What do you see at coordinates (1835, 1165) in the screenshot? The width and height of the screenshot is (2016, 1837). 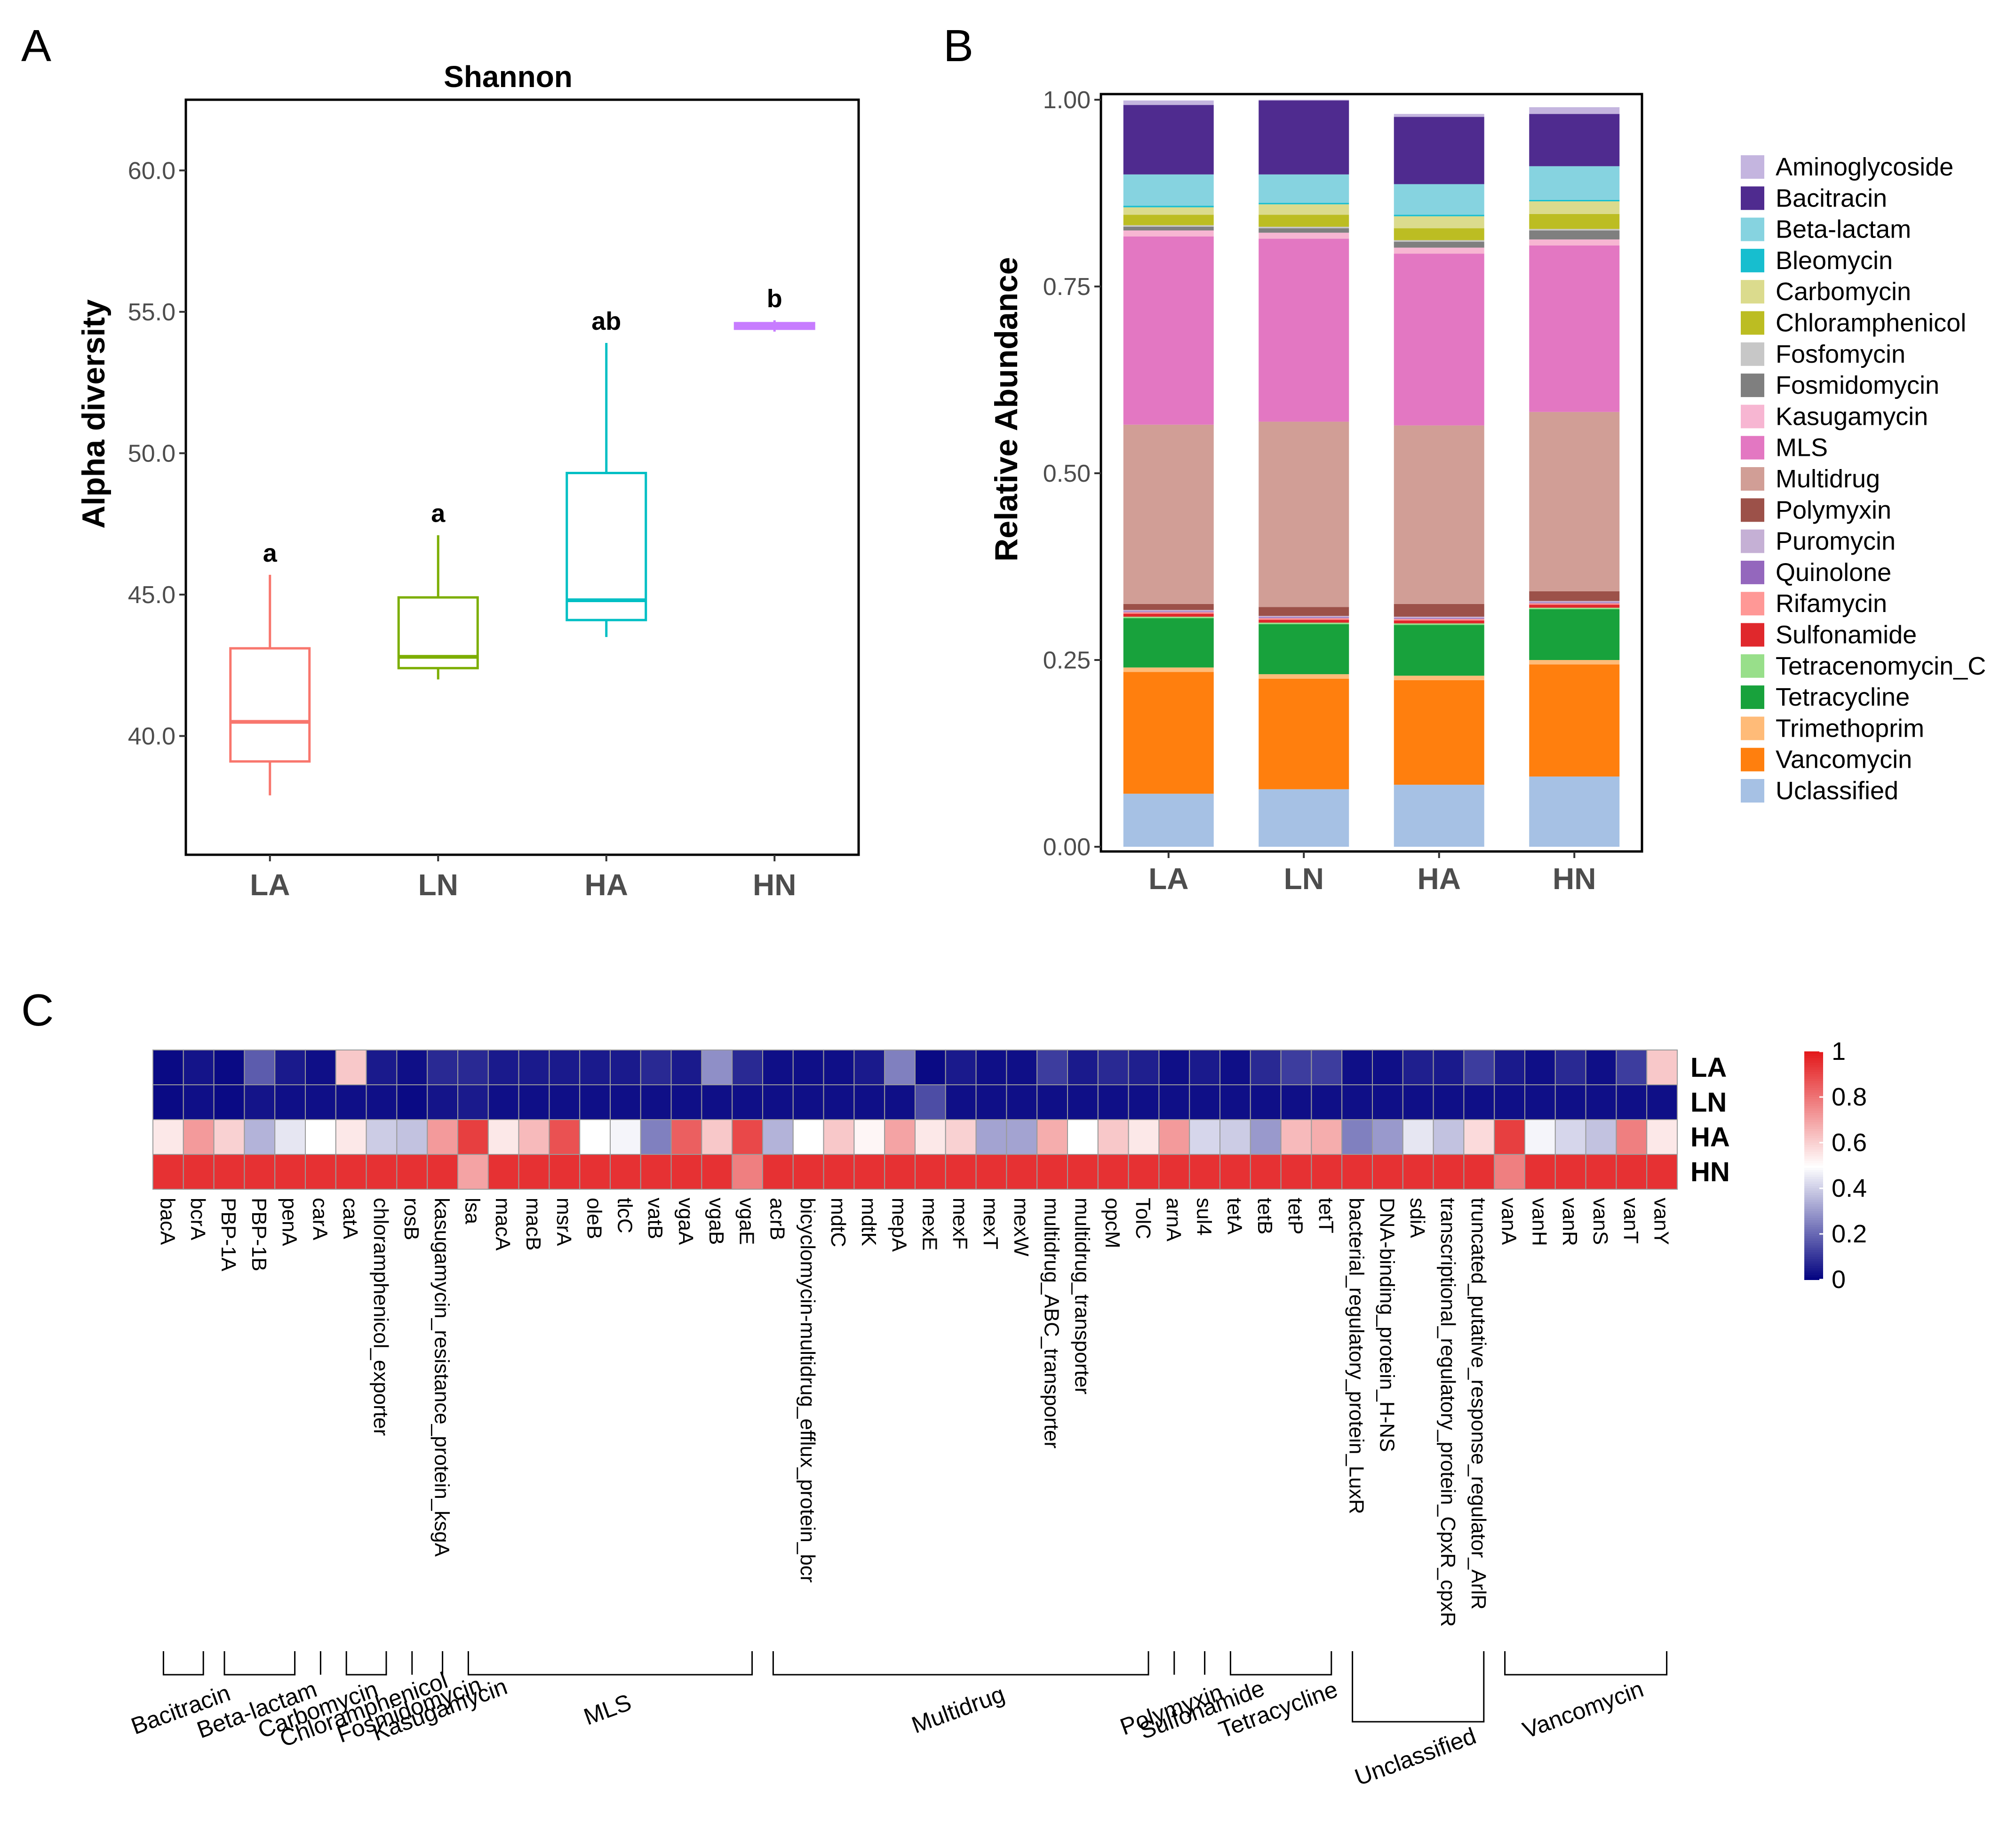 I see `heatmap-colorbar: 0 0.2 0.4 0.6 0.8 1` at bounding box center [1835, 1165].